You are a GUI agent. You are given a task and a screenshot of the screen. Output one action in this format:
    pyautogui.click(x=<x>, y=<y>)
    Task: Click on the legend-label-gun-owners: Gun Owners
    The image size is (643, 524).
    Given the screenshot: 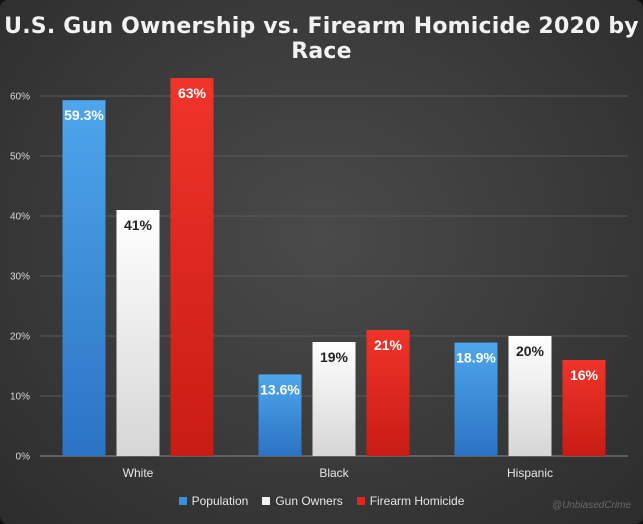 What is the action you would take?
    pyautogui.click(x=309, y=501)
    